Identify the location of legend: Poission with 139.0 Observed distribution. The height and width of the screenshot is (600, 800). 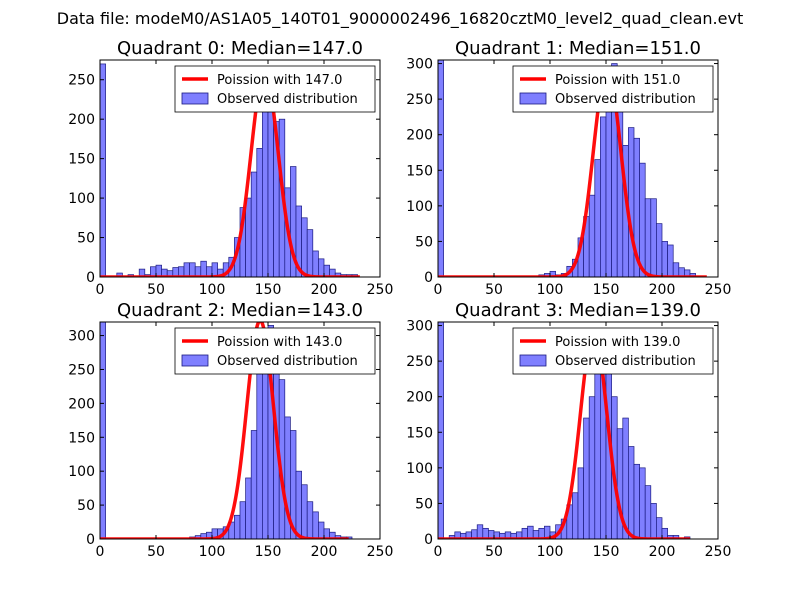
(613, 351).